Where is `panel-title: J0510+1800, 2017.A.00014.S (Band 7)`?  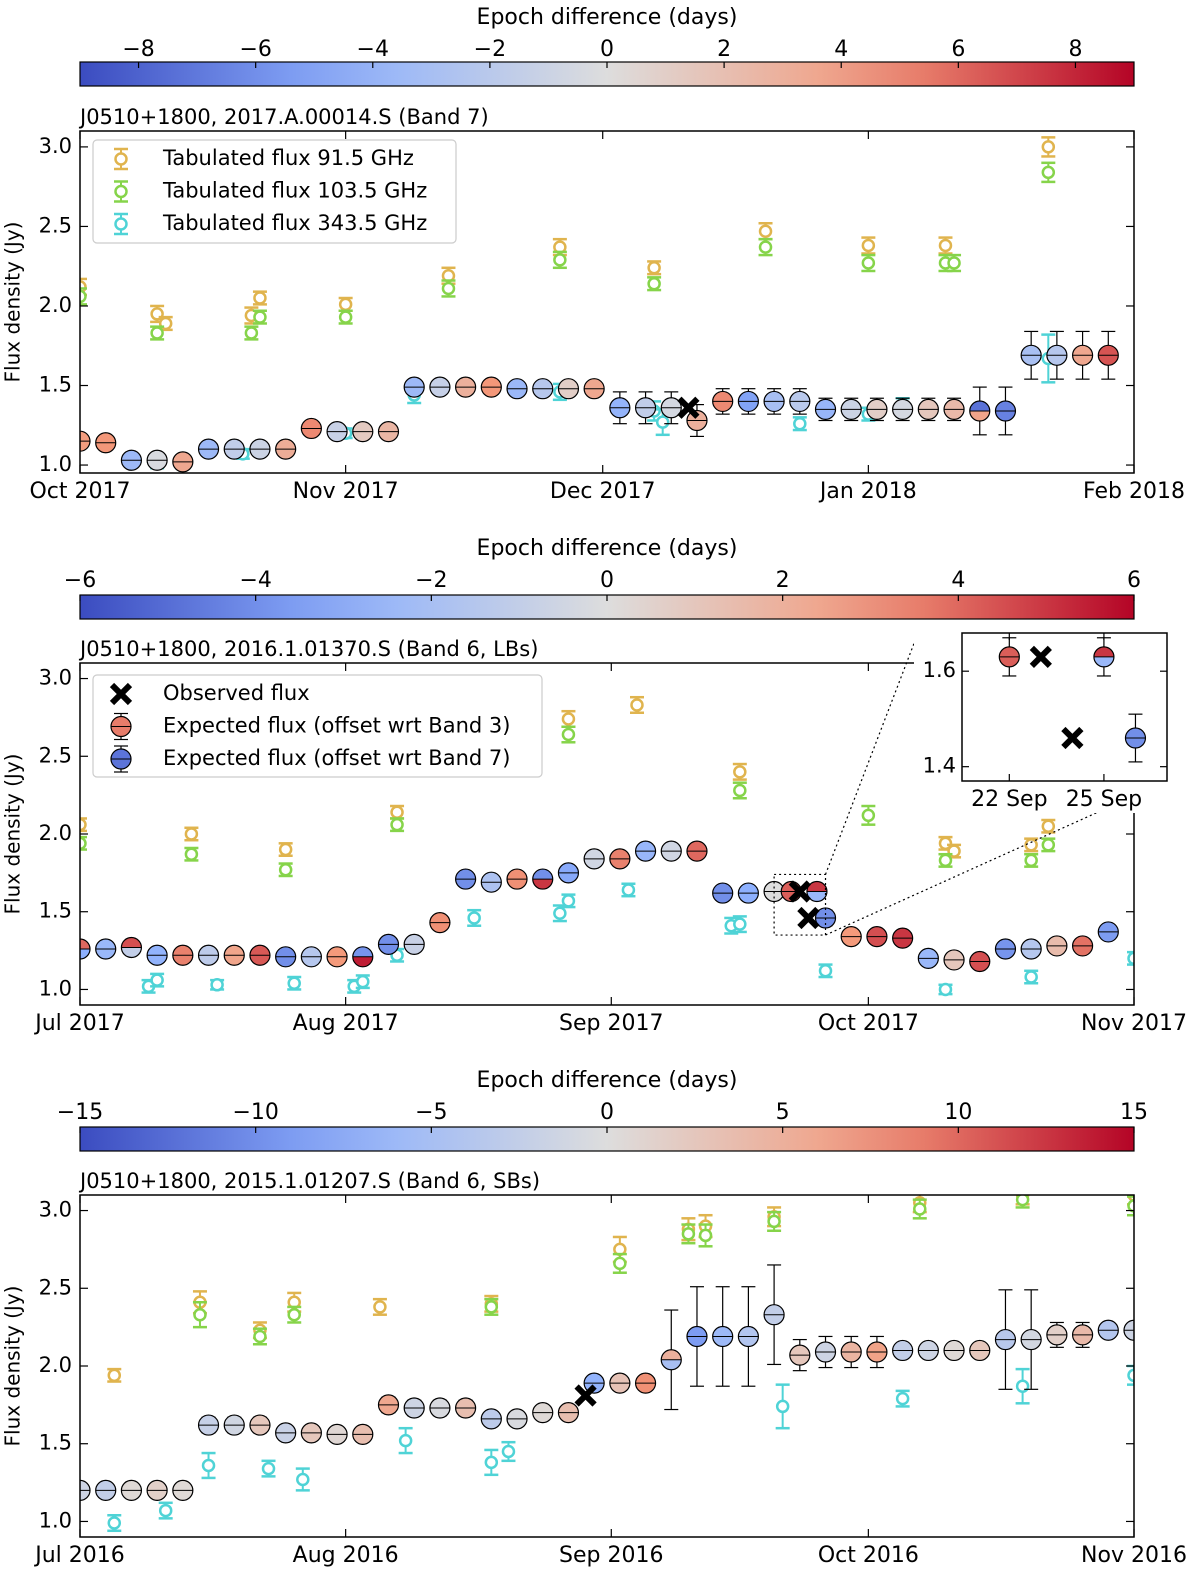 panel-title: J0510+1800, 2017.A.00014.S (Band 7) is located at coordinates (283, 117).